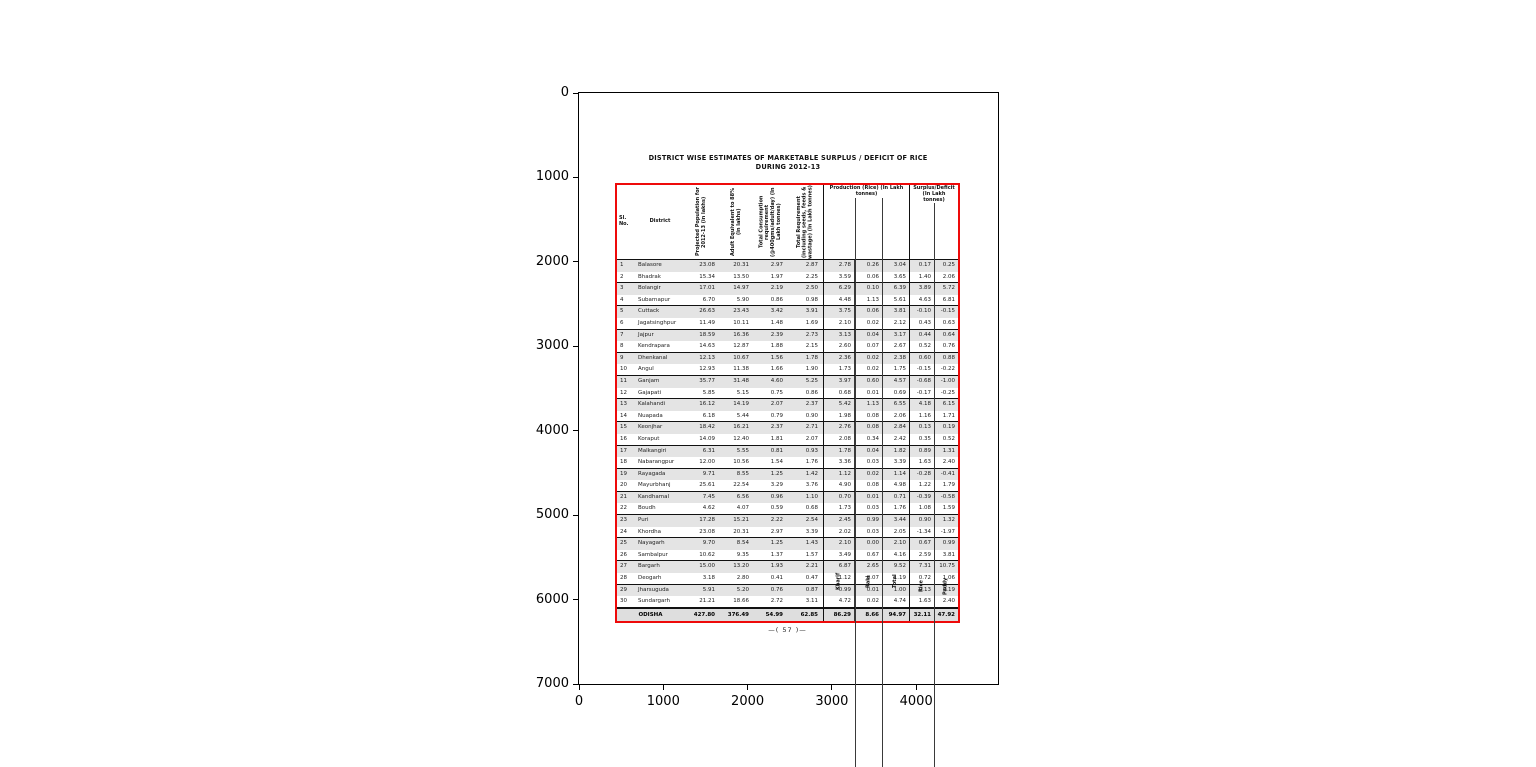 The image size is (1536, 767). I want to click on column-header-district: District, so click(660, 222).